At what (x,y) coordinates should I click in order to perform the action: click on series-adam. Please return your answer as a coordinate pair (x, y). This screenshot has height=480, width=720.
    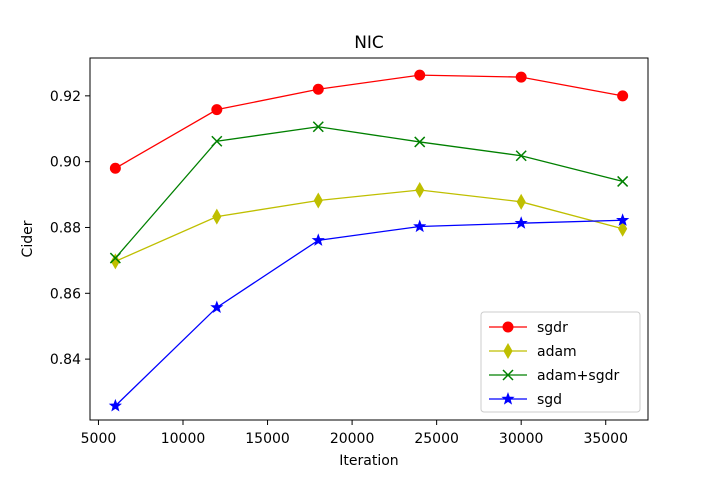
    Looking at the image, I should click on (369, 225).